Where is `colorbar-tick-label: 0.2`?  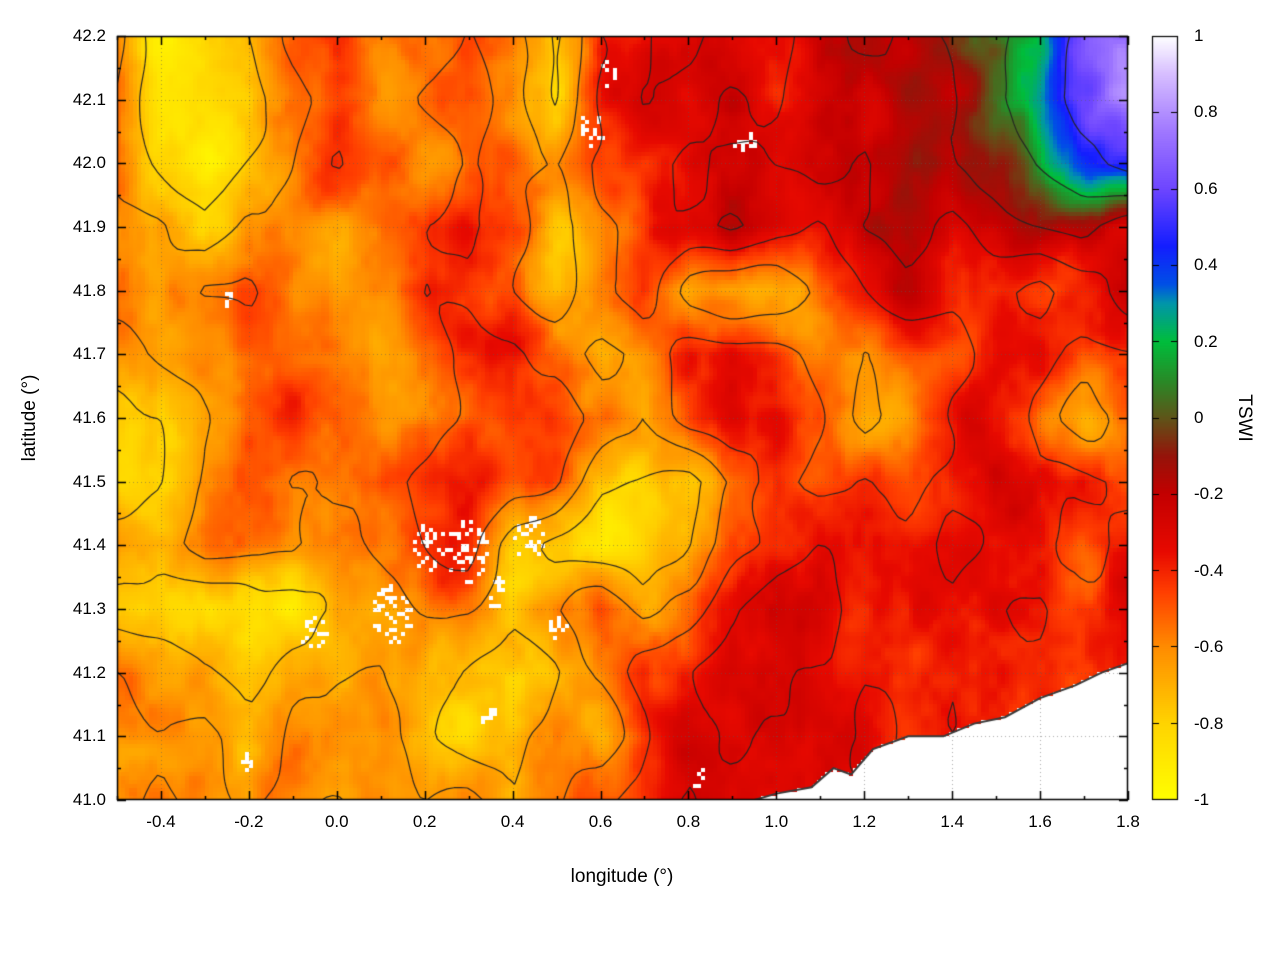 colorbar-tick-label: 0.2 is located at coordinates (1206, 341).